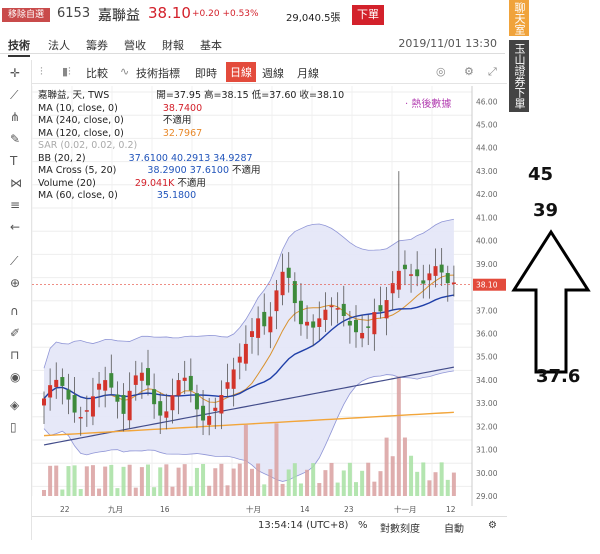 The image size is (600, 554). I want to click on time-axis: 22 九月 16 十月 14 23 十一月 12, so click(258, 509).